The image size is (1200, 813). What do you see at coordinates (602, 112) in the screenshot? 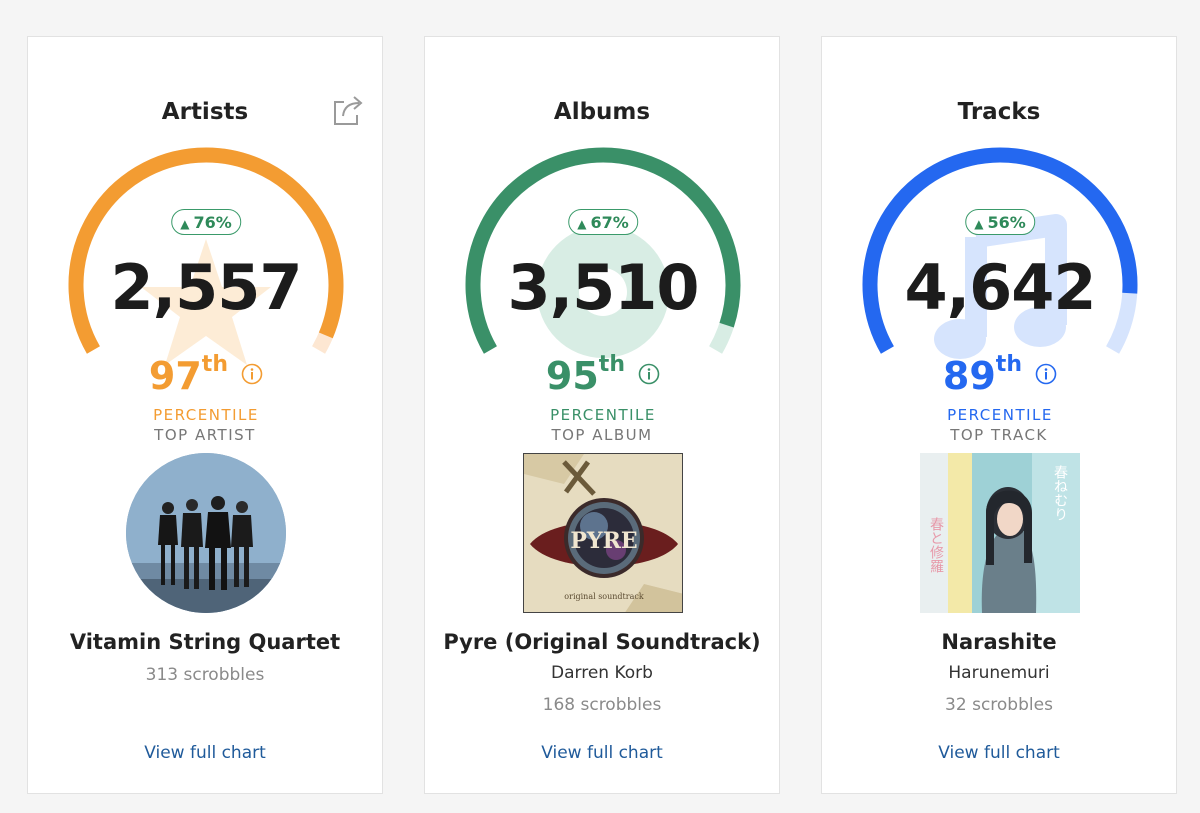
I see `card-title: Albums` at bounding box center [602, 112].